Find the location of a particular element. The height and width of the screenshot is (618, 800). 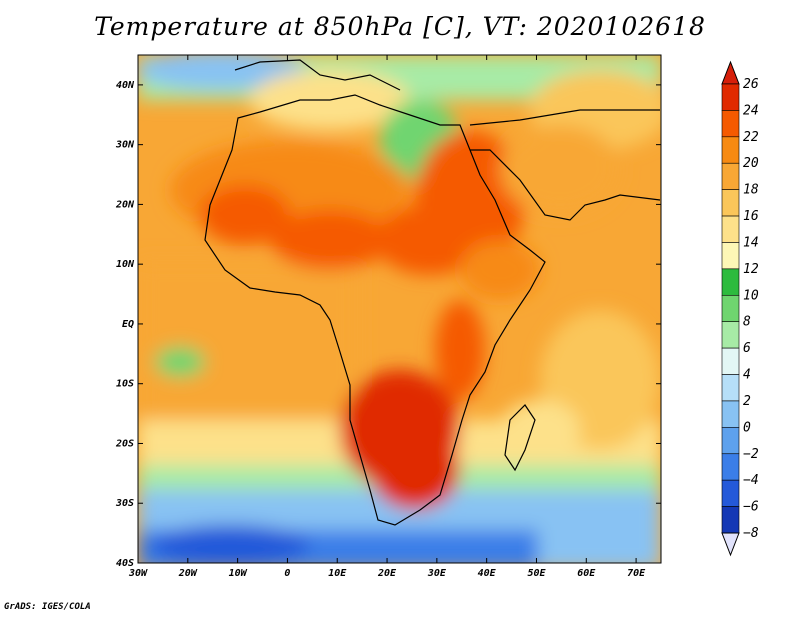

colorbar-label: 20 is located at coordinates (751, 163).